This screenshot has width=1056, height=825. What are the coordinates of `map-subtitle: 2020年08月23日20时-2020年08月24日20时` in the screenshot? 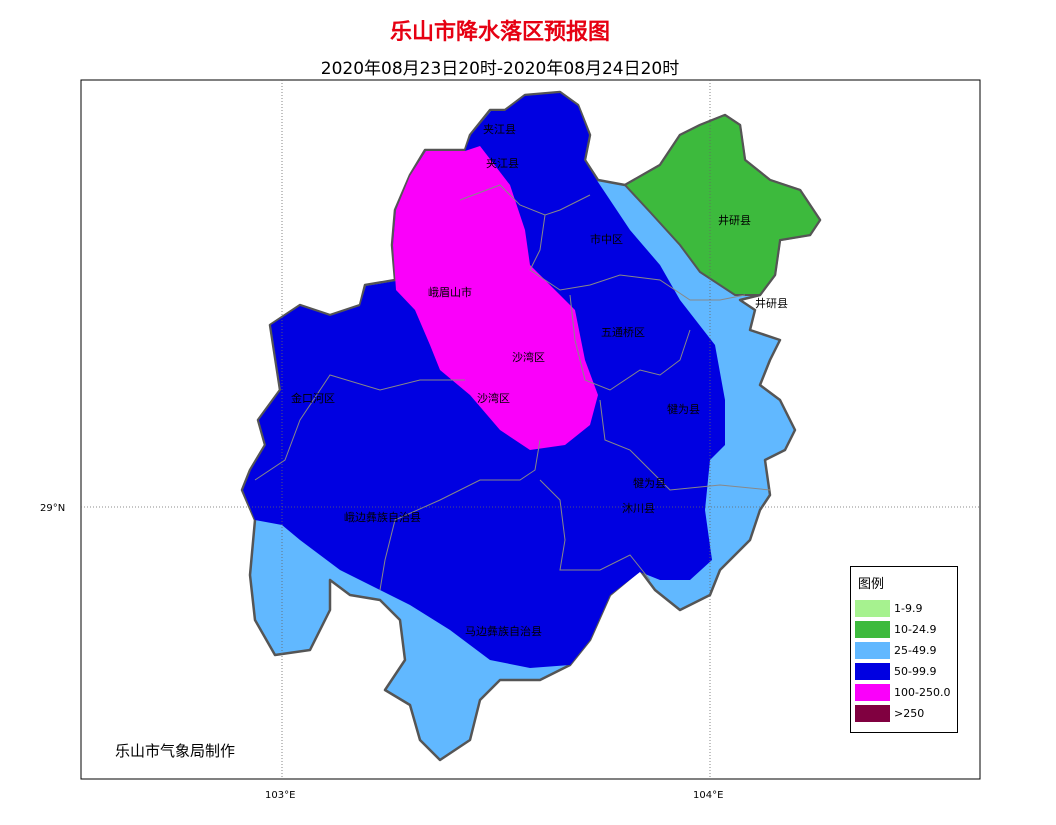 It's located at (500, 69).